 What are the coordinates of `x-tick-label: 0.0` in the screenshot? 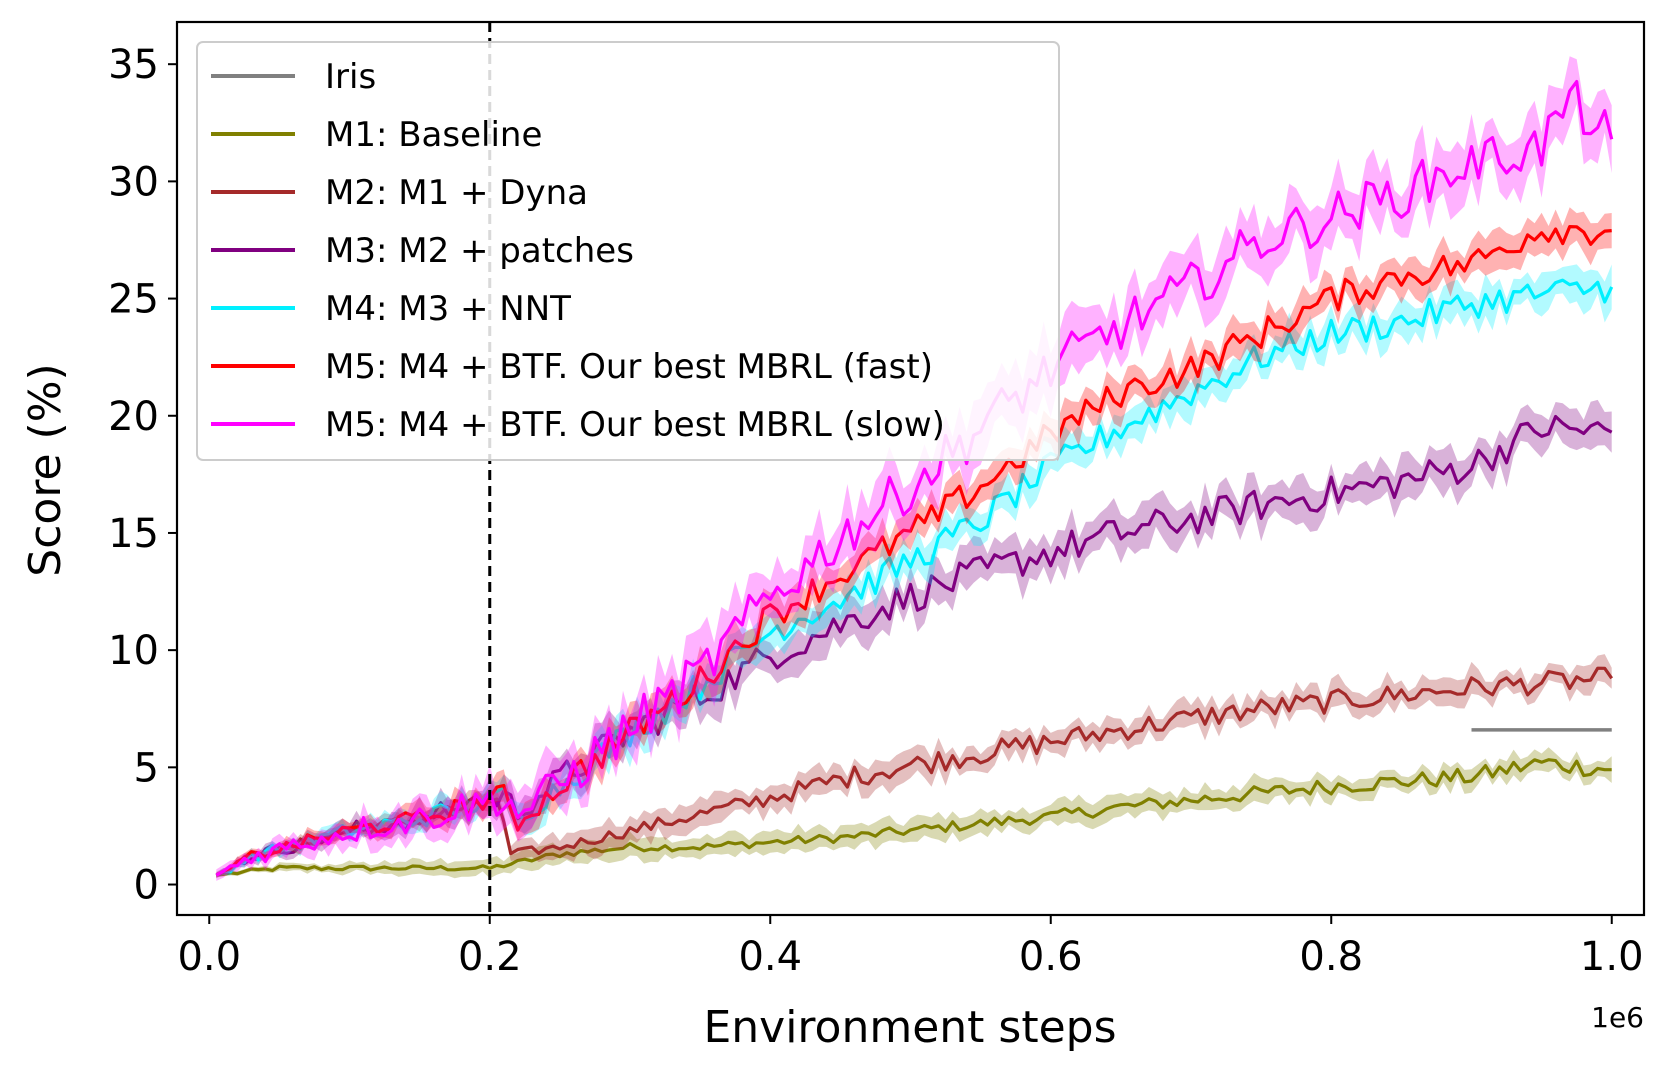 It's located at (209, 957).